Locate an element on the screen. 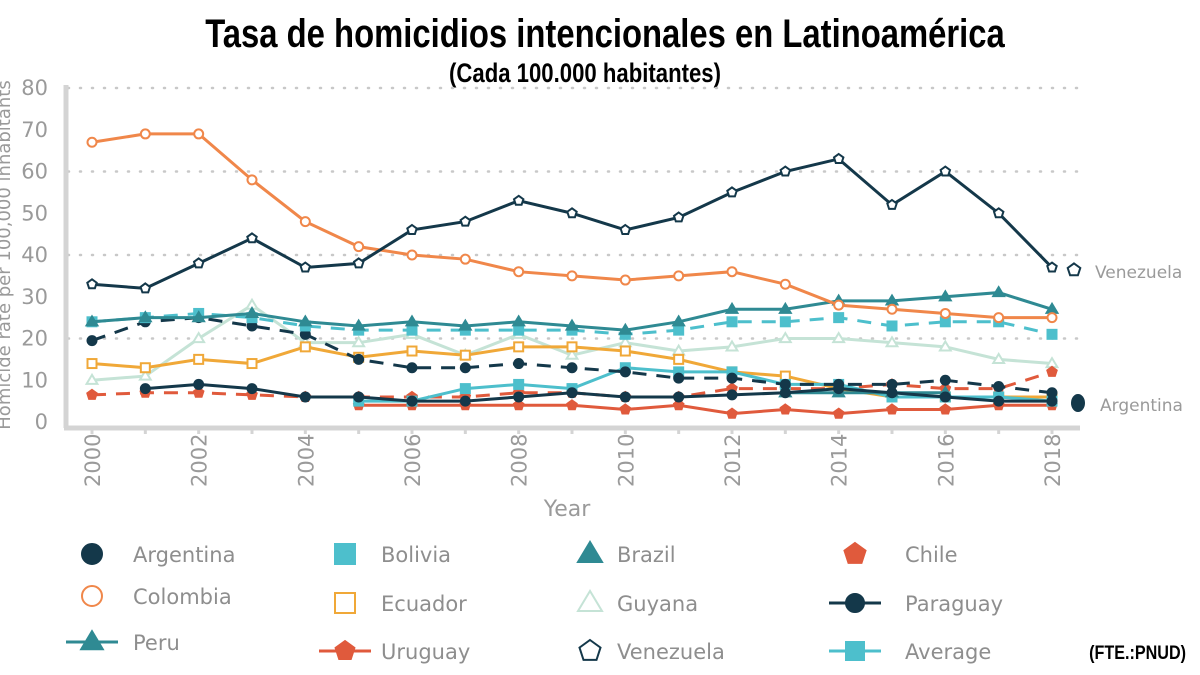 This screenshot has height=675, width=1200. legend-label: Uruguay is located at coordinates (425, 652).